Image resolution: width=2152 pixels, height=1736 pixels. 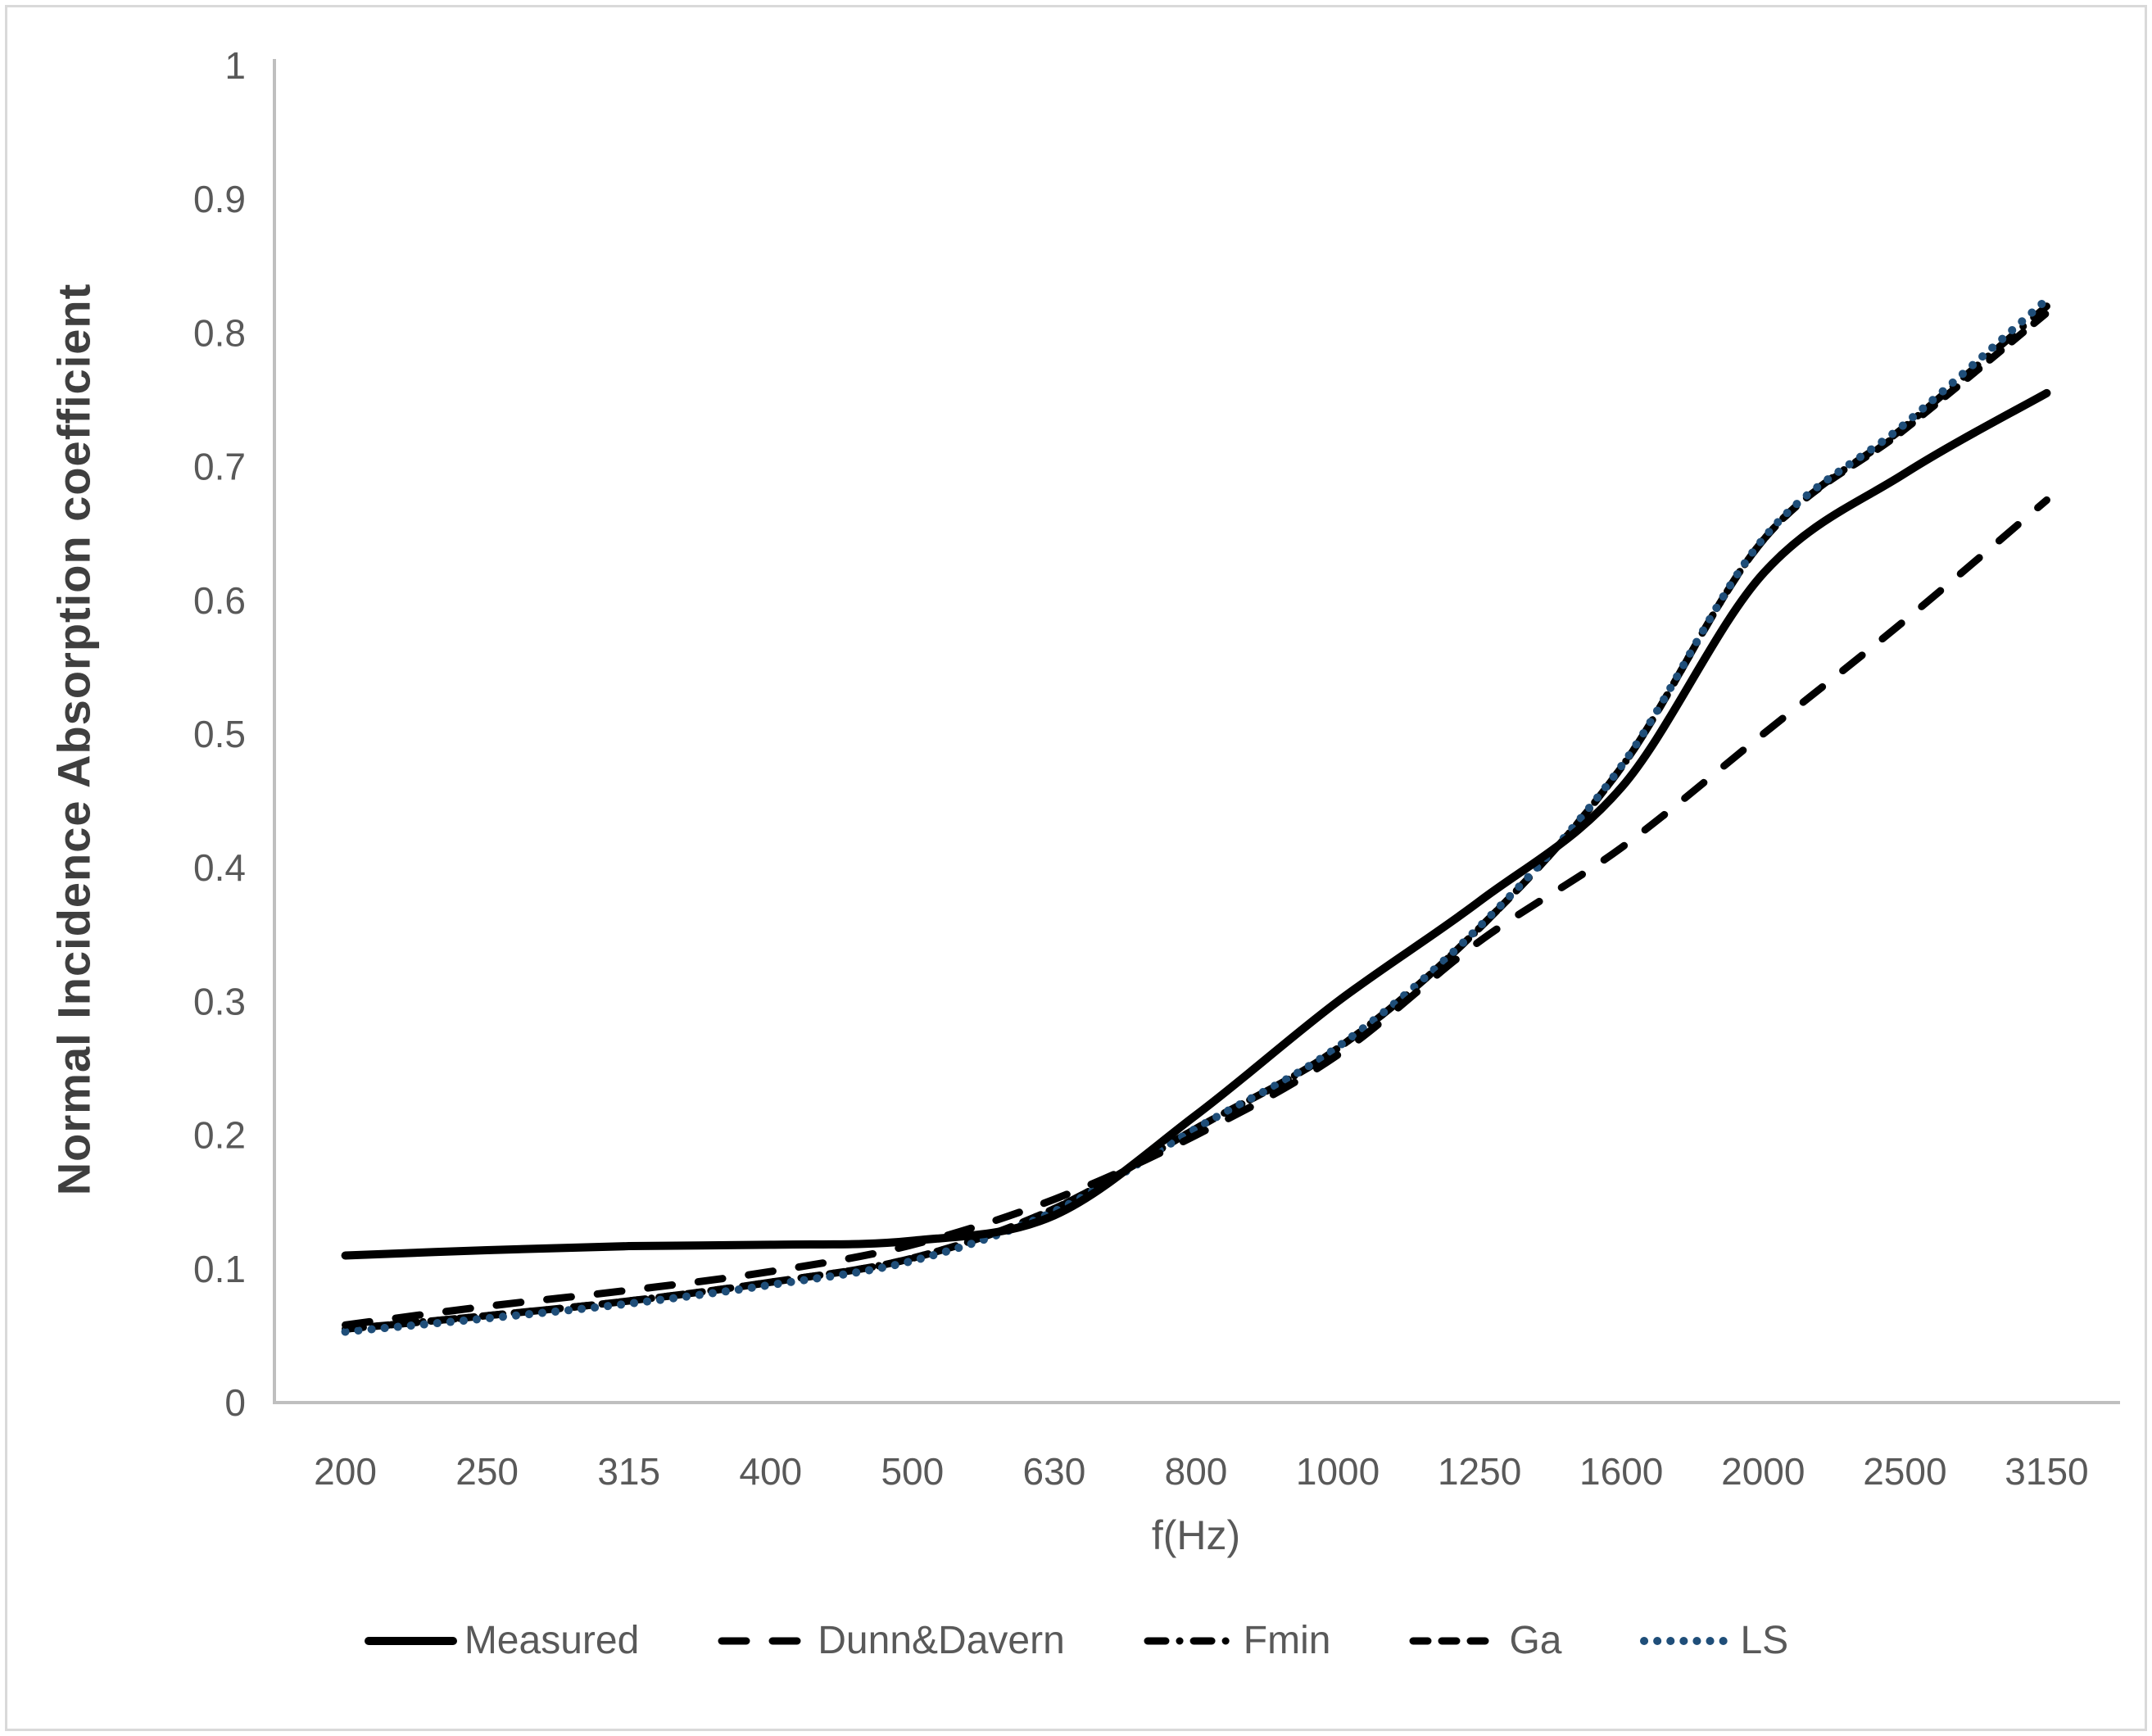 I want to click on x-tick-label: 250, so click(x=487, y=1471).